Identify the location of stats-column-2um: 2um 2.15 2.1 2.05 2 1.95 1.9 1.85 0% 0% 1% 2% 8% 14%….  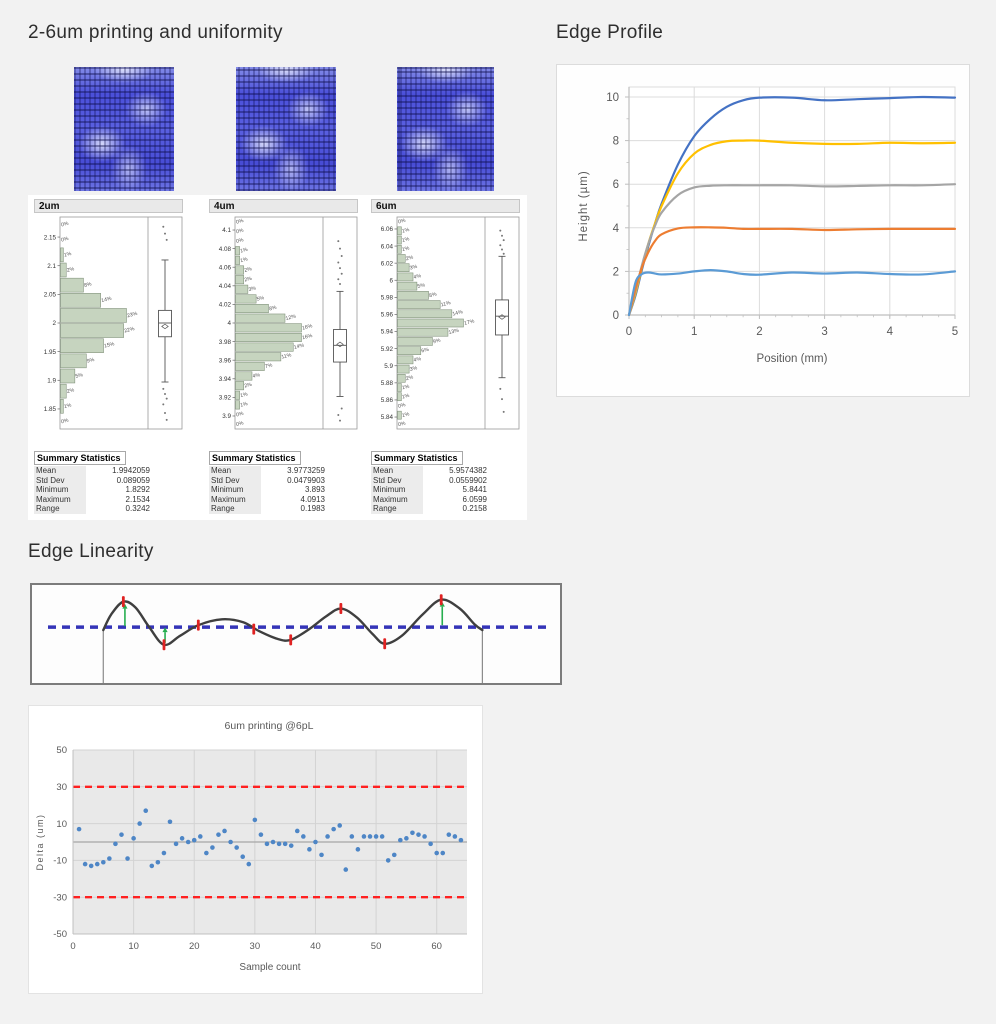
(110, 356).